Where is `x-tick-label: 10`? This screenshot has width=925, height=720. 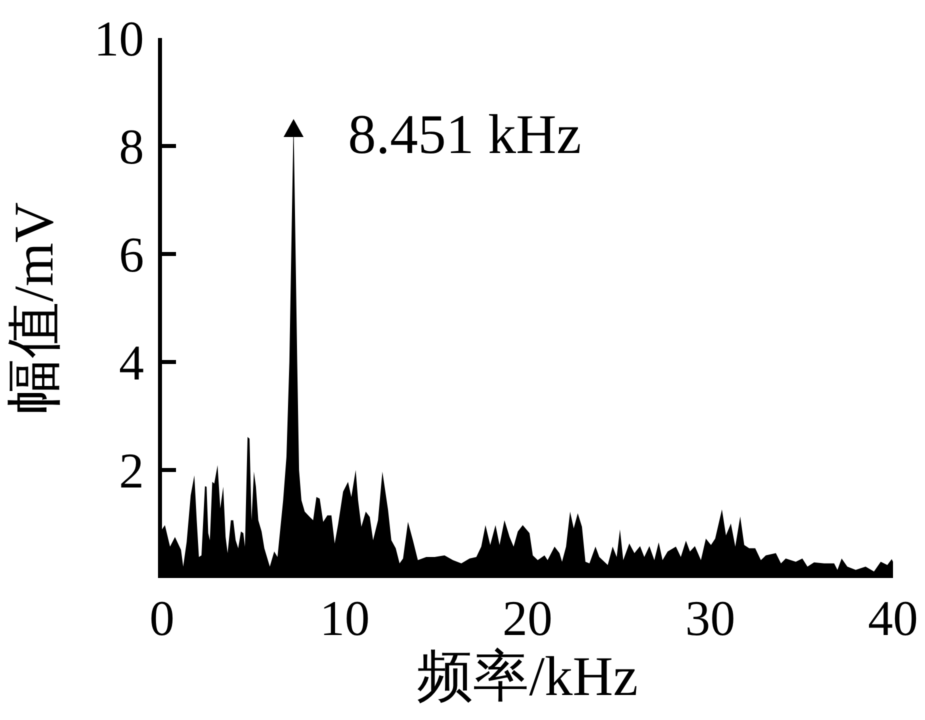
x-tick-label: 10 is located at coordinates (345, 618).